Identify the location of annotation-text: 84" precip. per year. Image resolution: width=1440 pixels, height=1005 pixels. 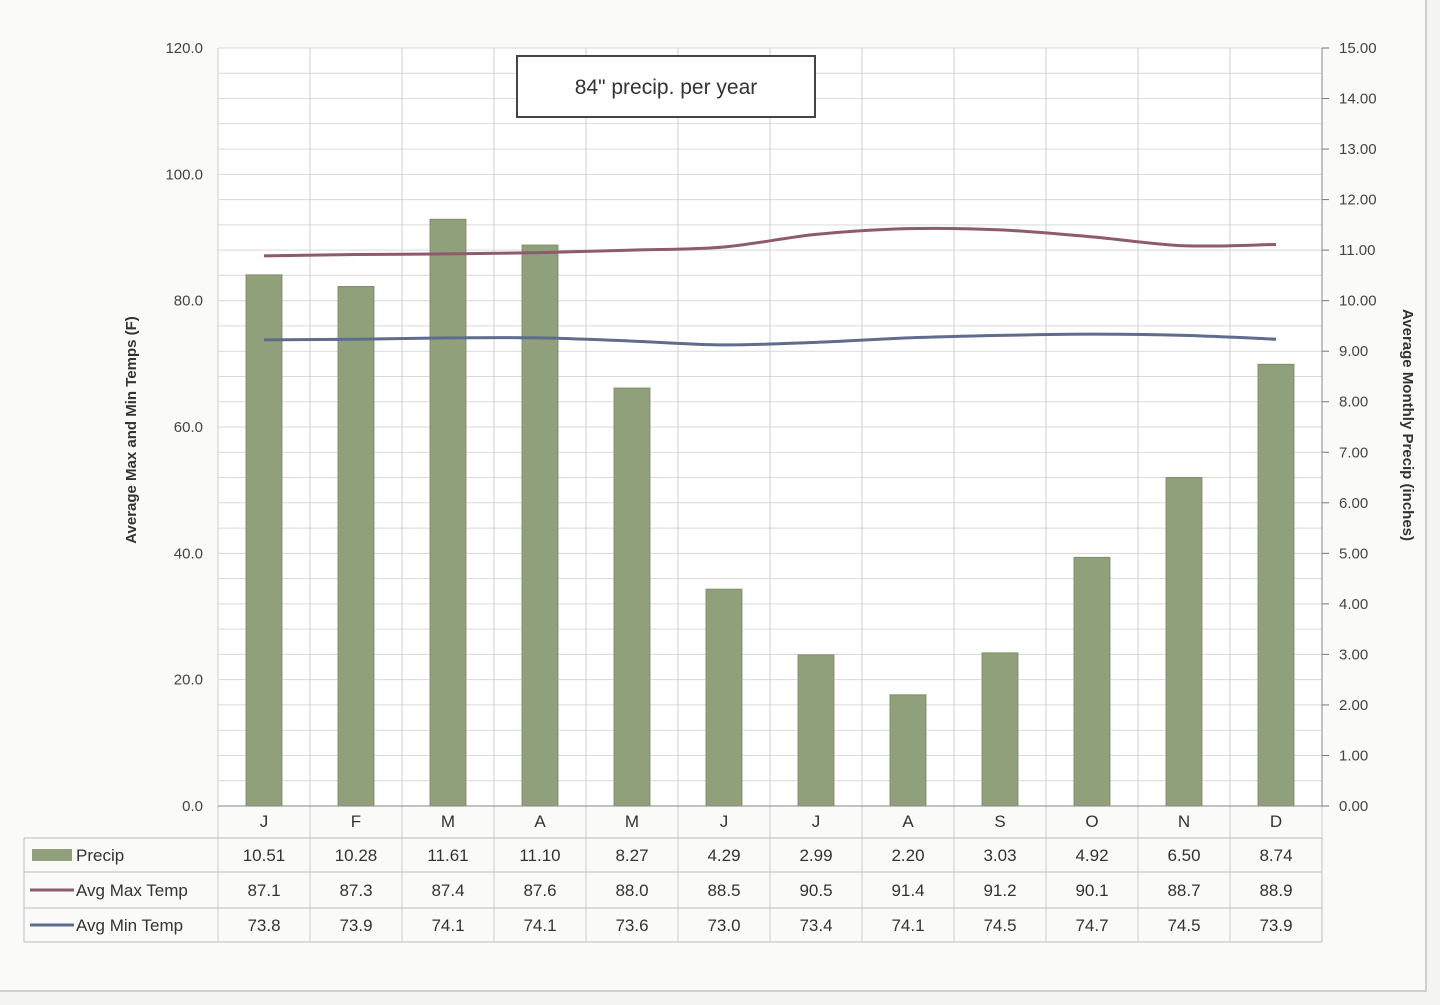
(666, 87).